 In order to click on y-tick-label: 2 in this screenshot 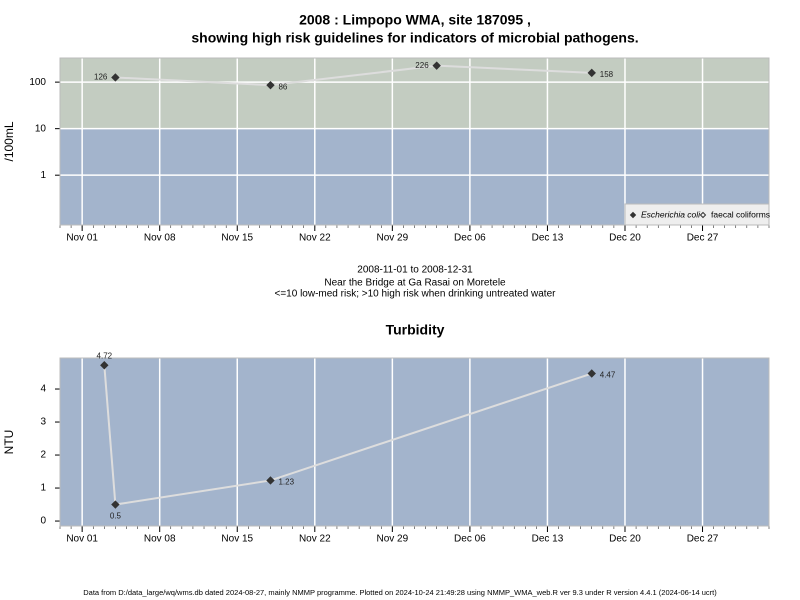, I will do `click(43, 455)`.